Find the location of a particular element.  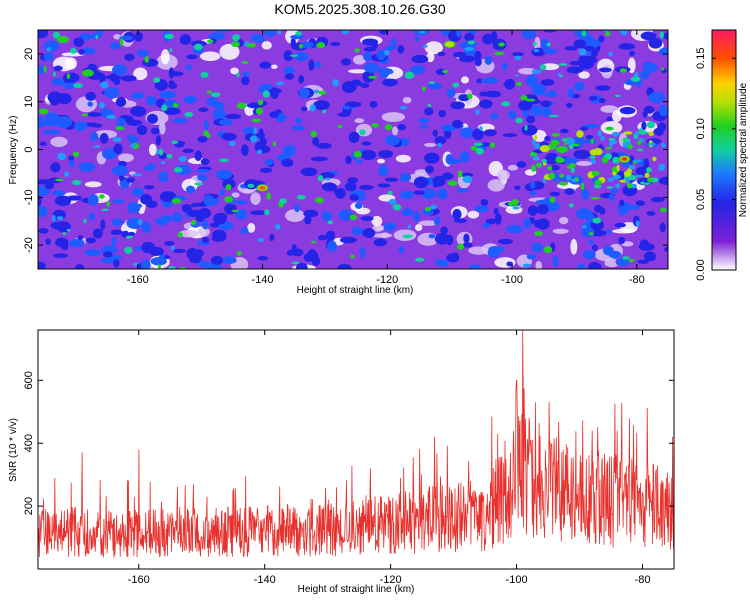

heatmap-hotspot is located at coordinates (87, 73).